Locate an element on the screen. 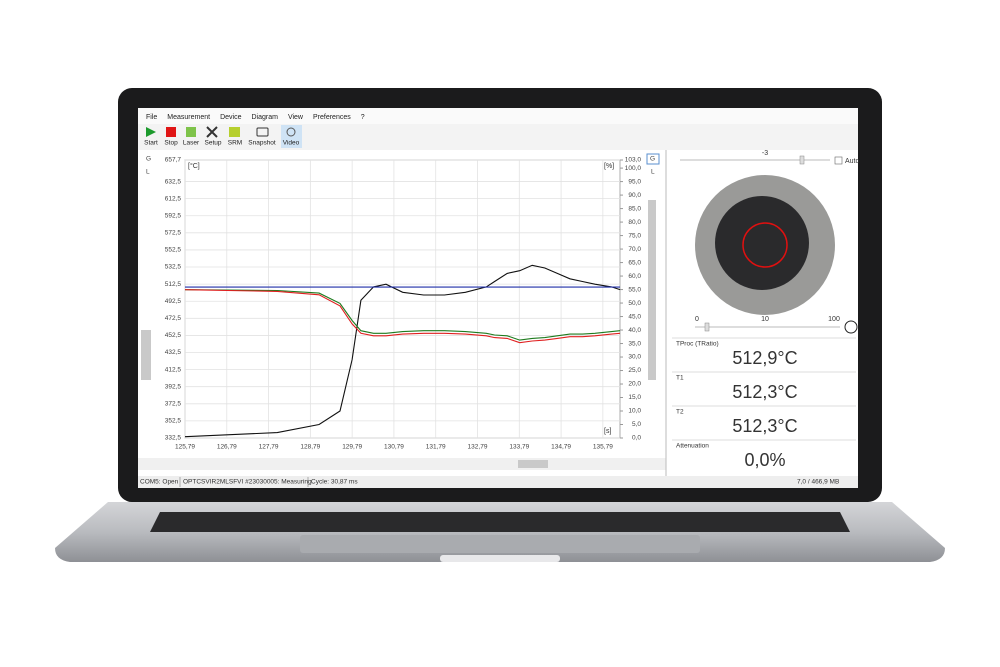  y2-tick-label: 65,0 is located at coordinates (634, 262).